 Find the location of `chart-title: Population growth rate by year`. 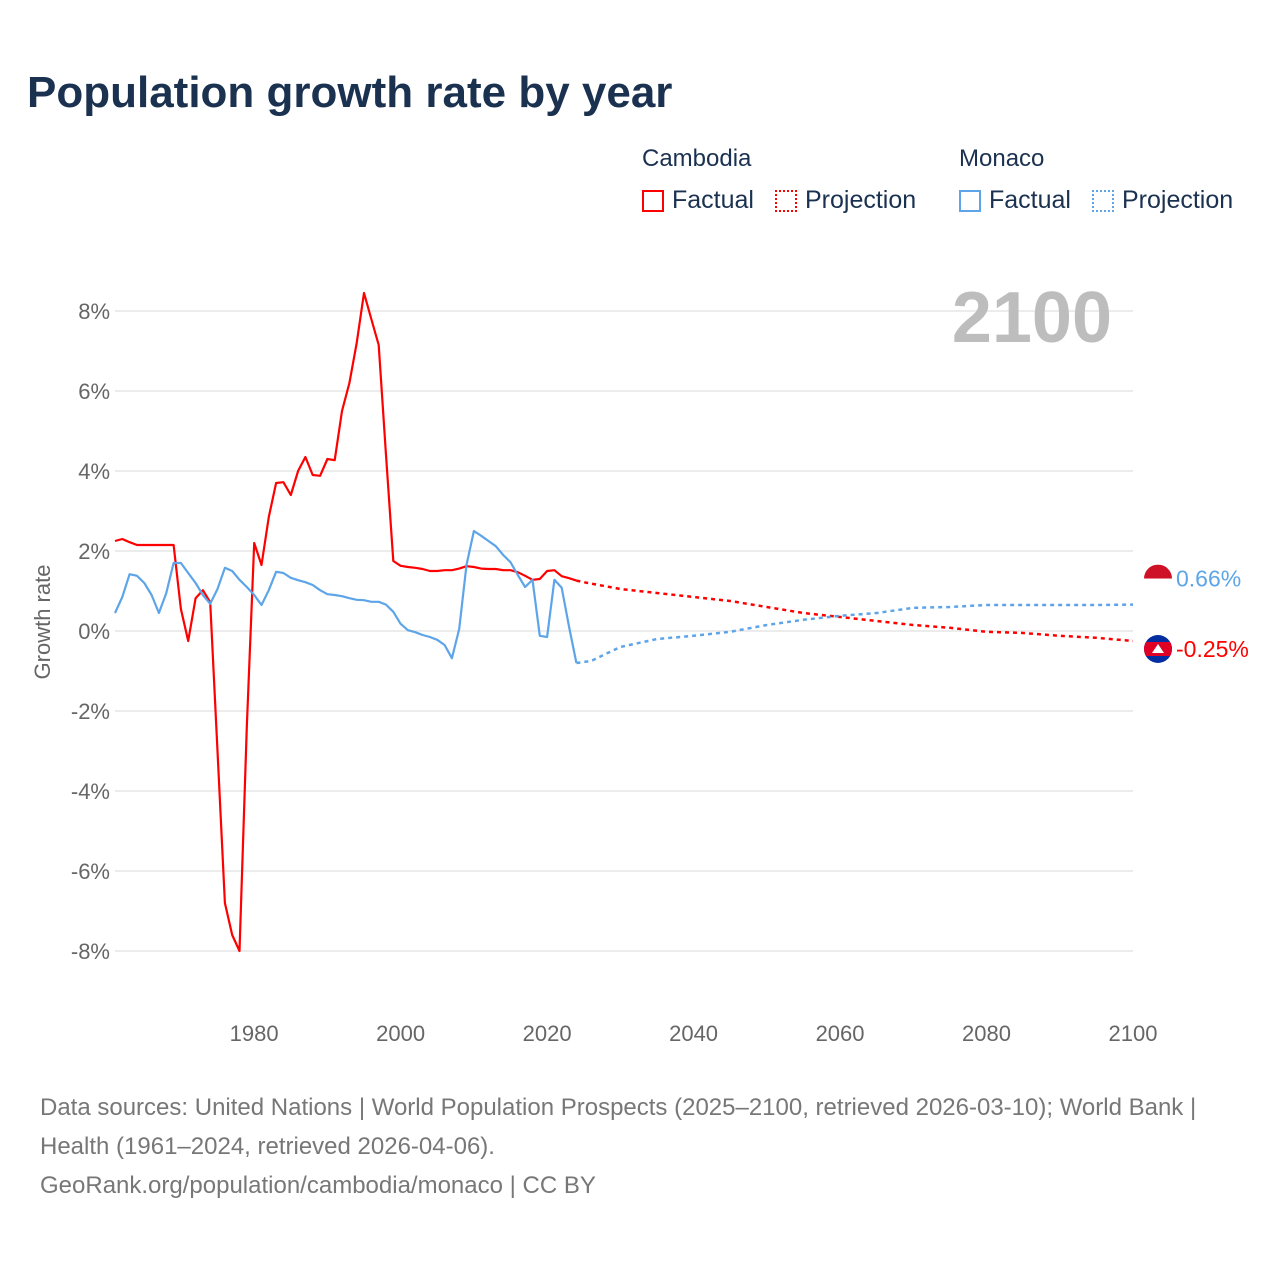

chart-title: Population growth rate by year is located at coordinates (350, 92).